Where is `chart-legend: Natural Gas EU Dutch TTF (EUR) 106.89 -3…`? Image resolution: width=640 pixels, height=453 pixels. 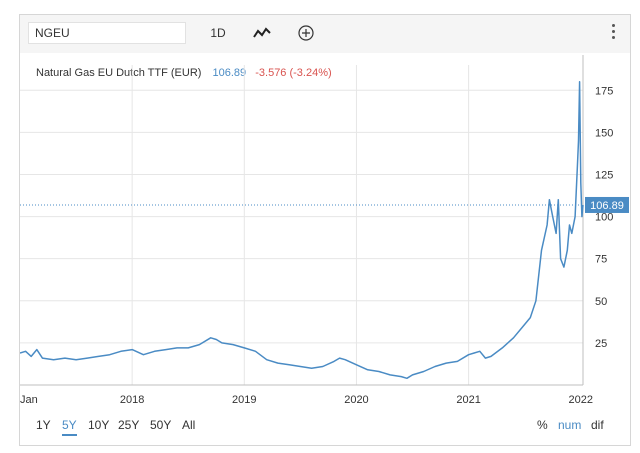
chart-legend: Natural Gas EU Dutch TTF (EUR) 106.89 -3… is located at coordinates (184, 73).